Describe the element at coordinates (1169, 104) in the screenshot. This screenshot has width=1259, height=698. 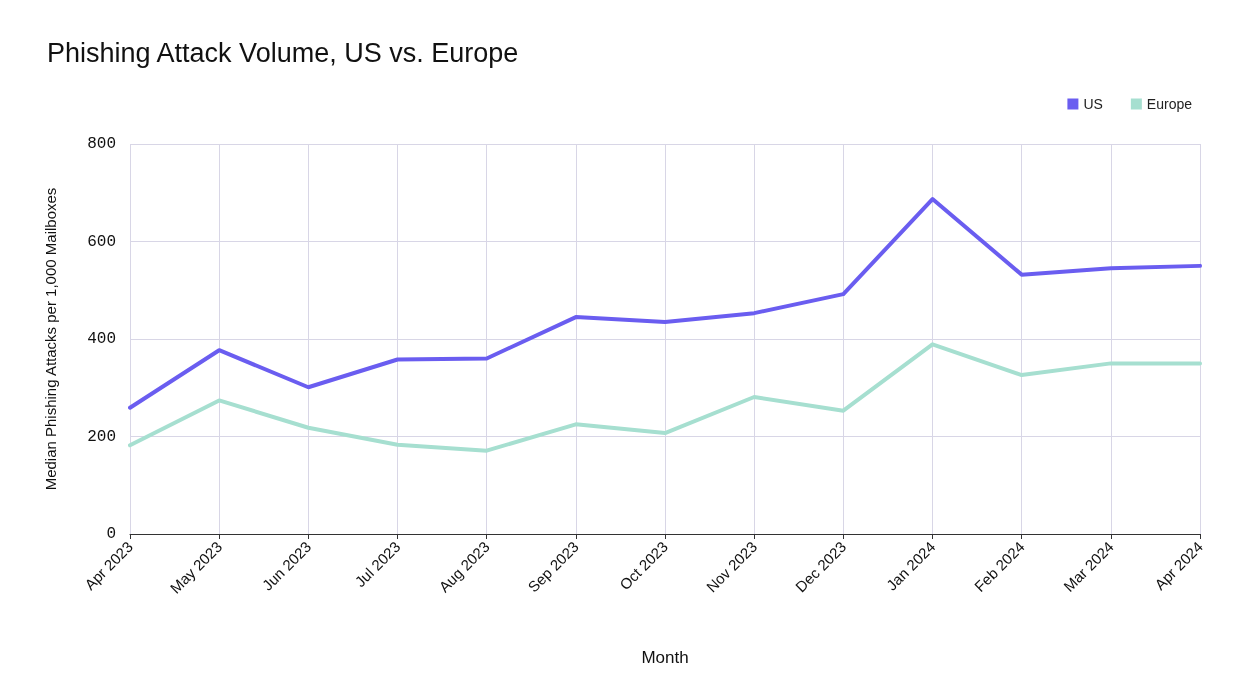
I see `legend-label: Europe` at that location.